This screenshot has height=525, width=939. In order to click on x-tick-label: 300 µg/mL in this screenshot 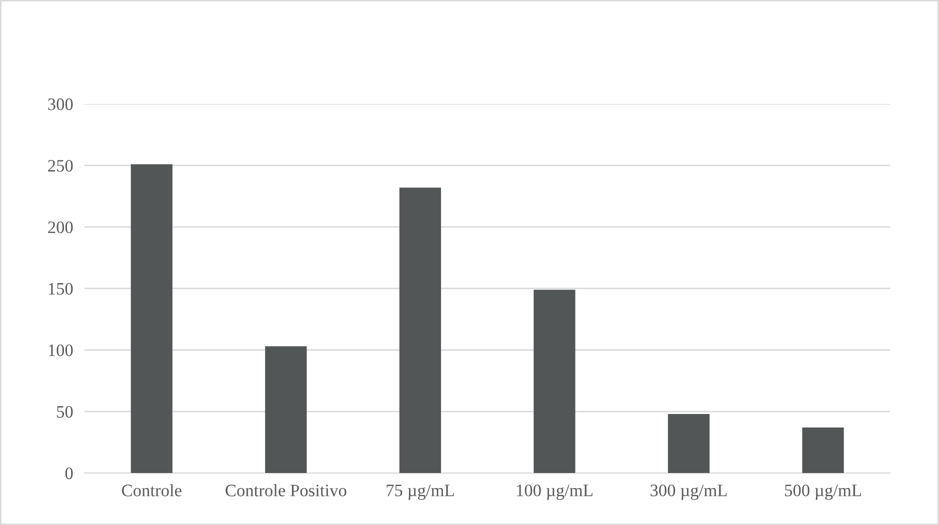, I will do `click(688, 492)`.